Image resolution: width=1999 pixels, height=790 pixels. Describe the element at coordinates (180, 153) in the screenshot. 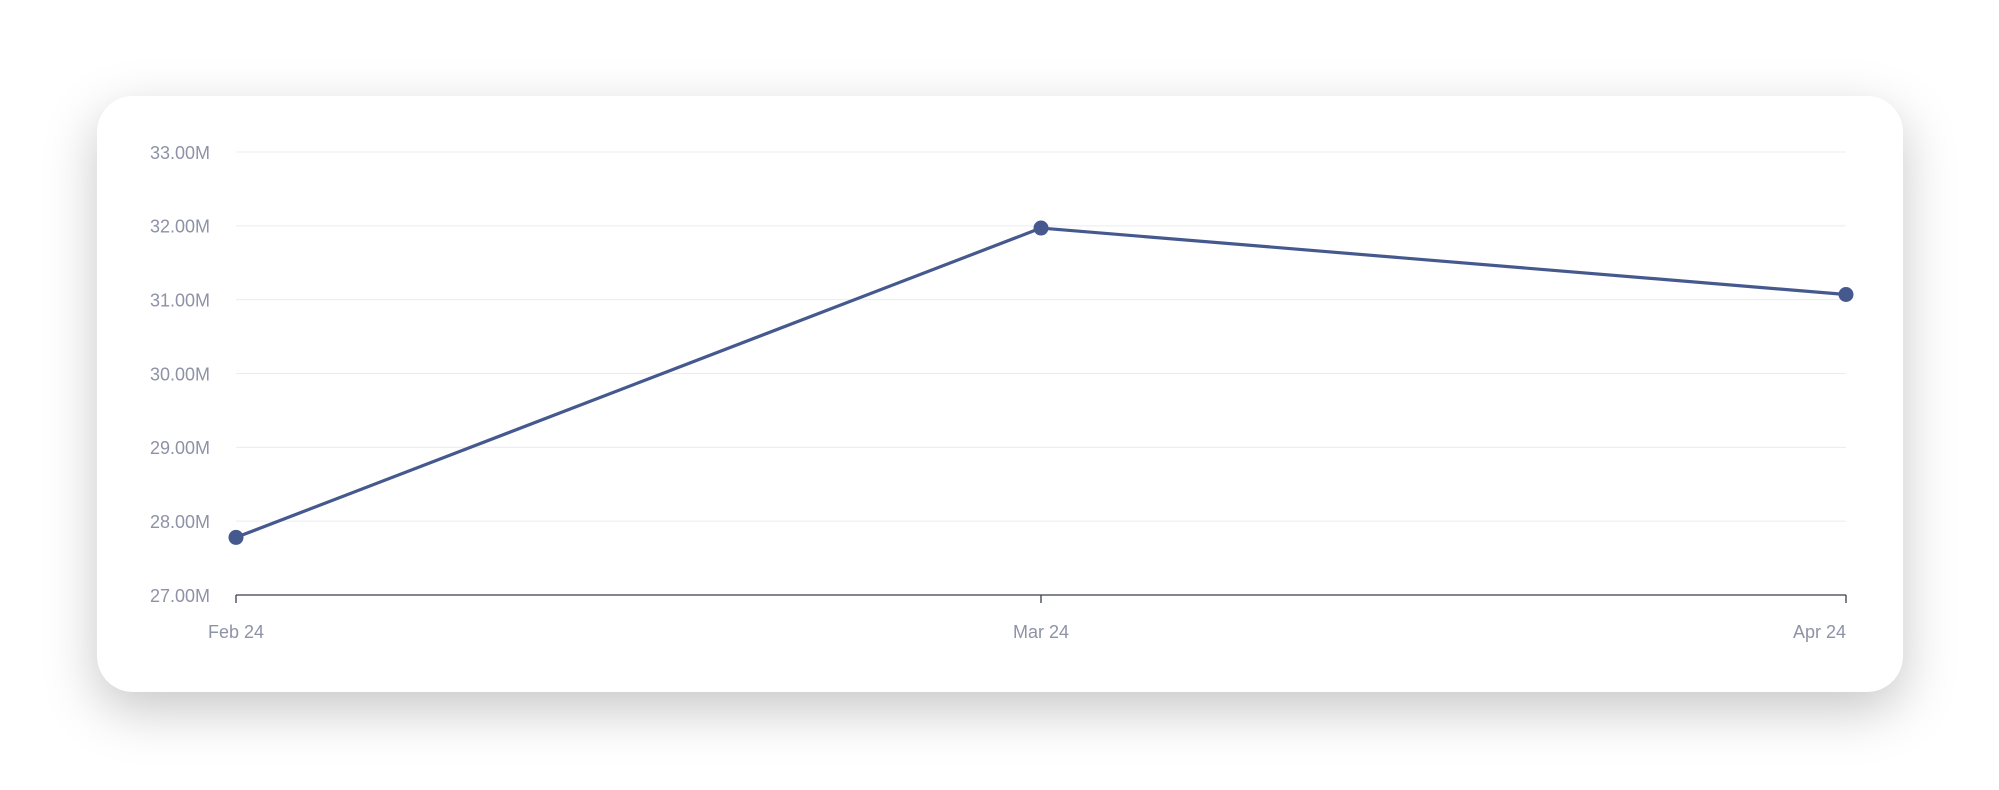

I see `y-tick-label: 33.00M` at that location.